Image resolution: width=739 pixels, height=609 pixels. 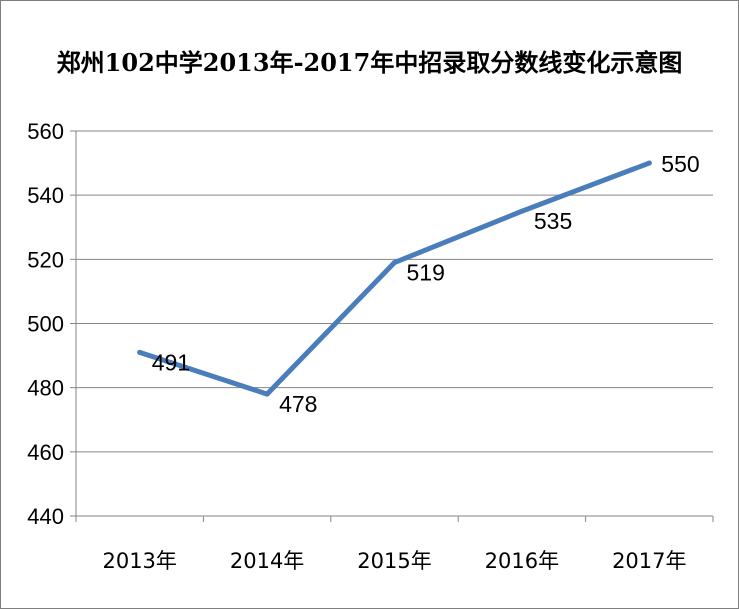 I want to click on data-label: 550, so click(x=680, y=164).